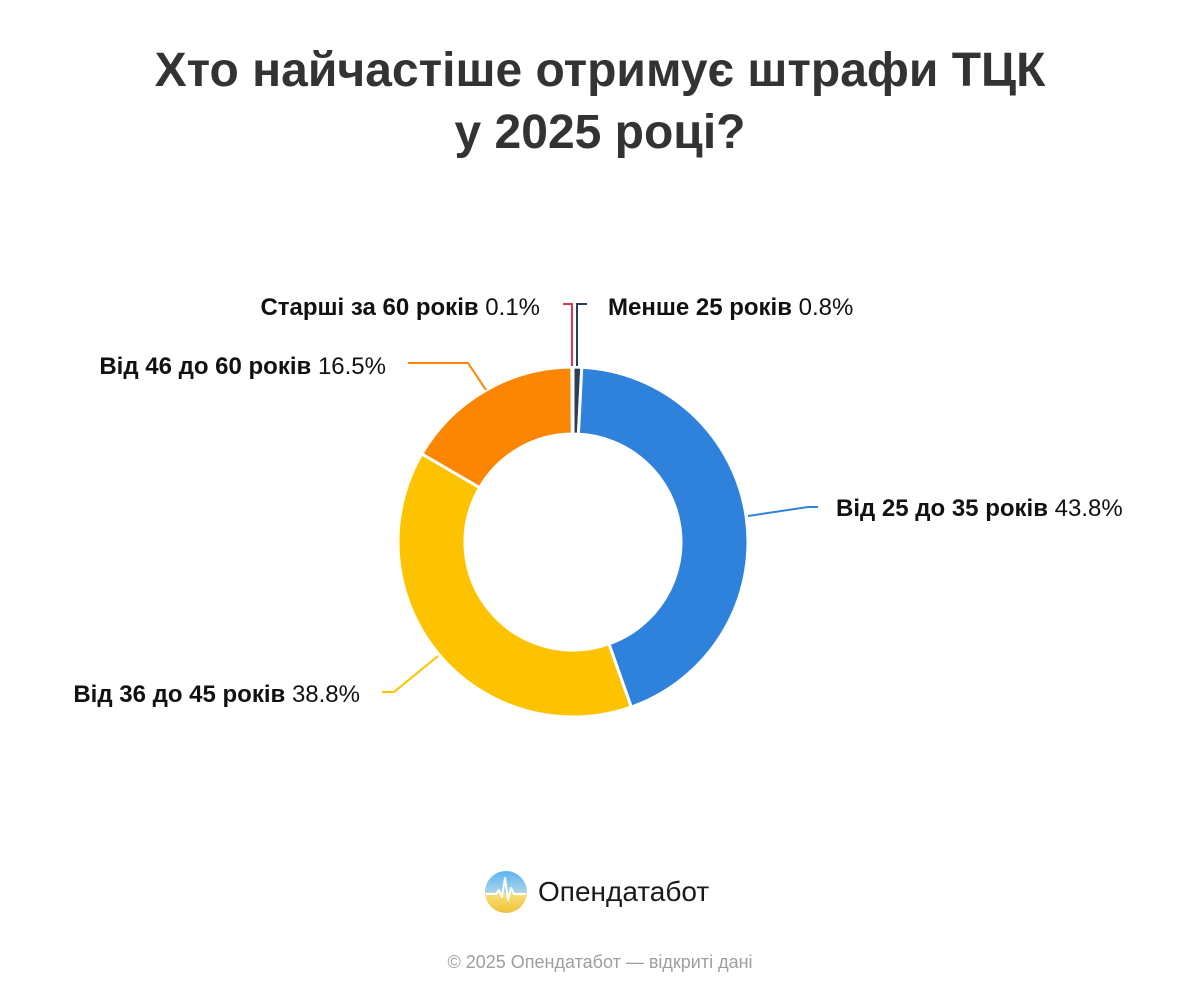 The image size is (1200, 1000). What do you see at coordinates (242, 366) in the screenshot?
I see `label-46-60: Від 46 до 60 років 16.5%` at bounding box center [242, 366].